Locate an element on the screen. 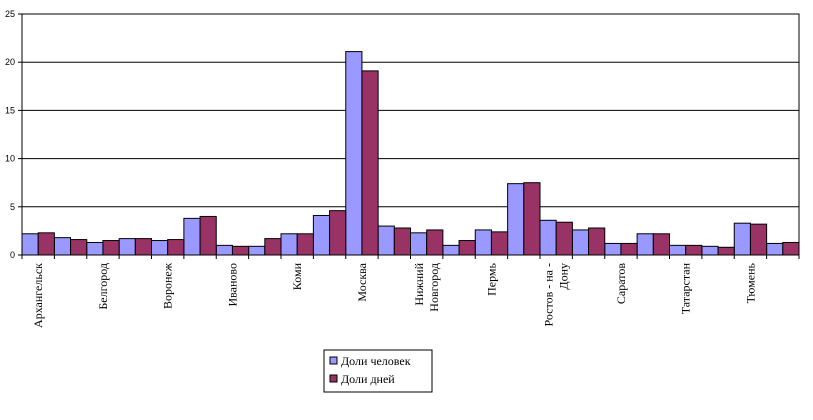 The width and height of the screenshot is (813, 420). category-label: Ростов - на - is located at coordinates (549, 295).